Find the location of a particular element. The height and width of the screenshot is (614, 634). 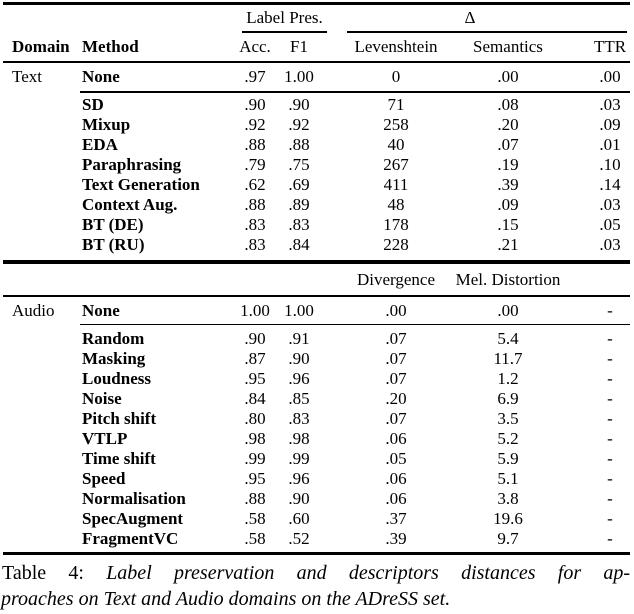

table-row: Noise .84 .85 .20 6.9 - is located at coordinates (317, 399).